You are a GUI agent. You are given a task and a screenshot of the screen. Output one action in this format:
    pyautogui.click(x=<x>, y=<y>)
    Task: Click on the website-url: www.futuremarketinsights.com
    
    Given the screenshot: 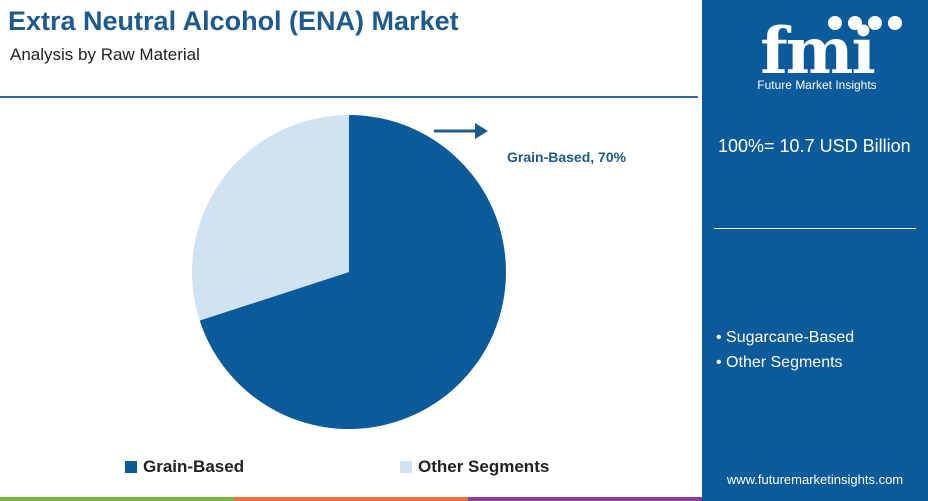 What is the action you would take?
    pyautogui.click(x=815, y=479)
    